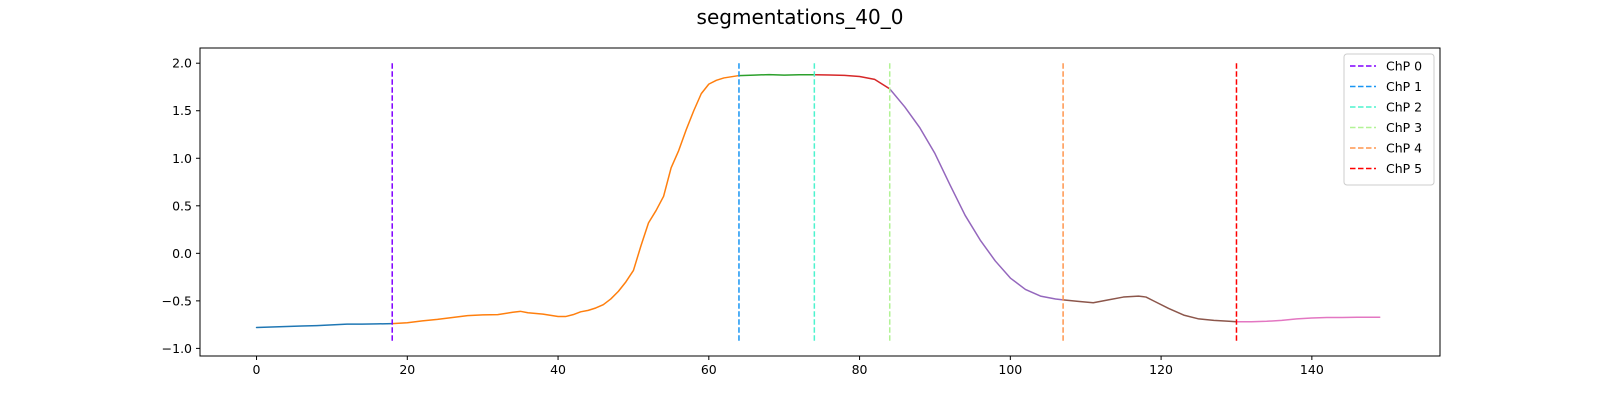 The image size is (1600, 400). Describe the element at coordinates (800, 17) in the screenshot. I see `chart-title: segmentations_40_0` at that location.